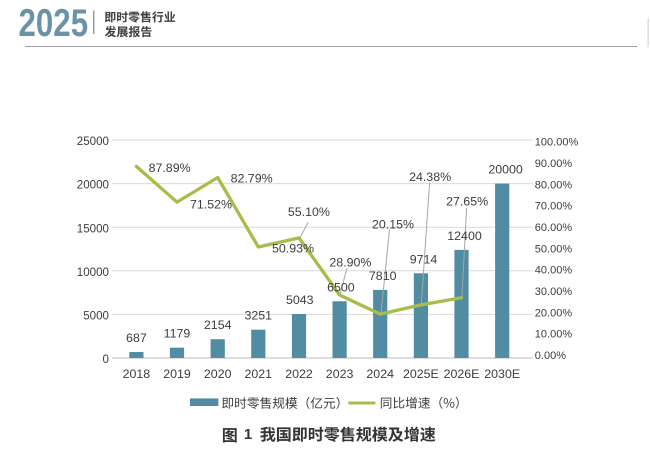 Image resolution: width=650 pixels, height=450 pixels. Describe the element at coordinates (554, 228) in the screenshot. I see `svg-text: 60.00%` at that location.